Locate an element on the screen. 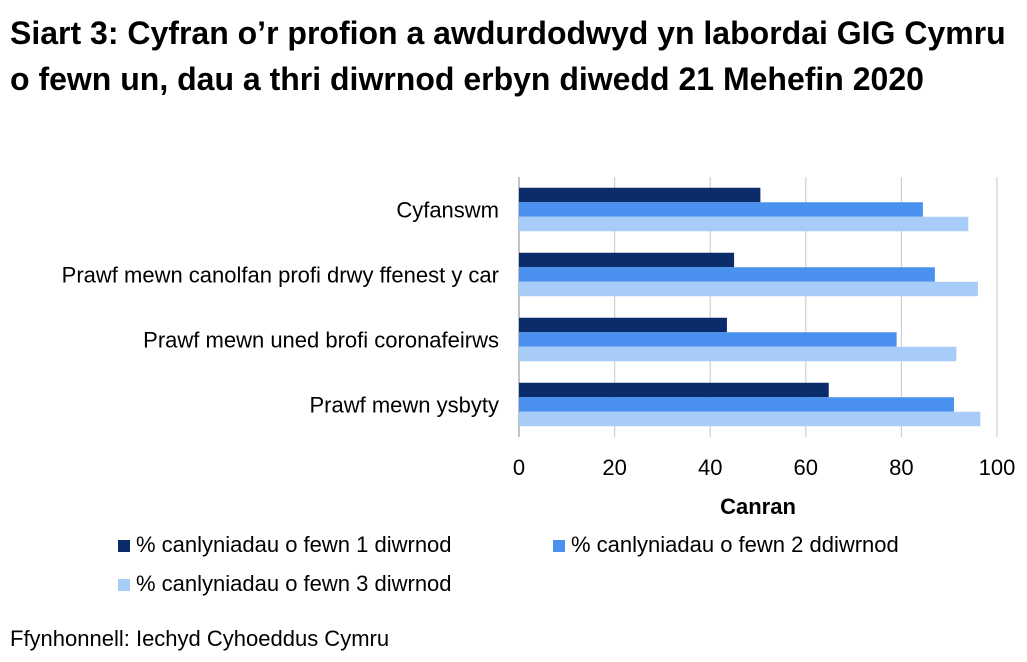  category-label-1: Cyfanswm is located at coordinates (447, 210).